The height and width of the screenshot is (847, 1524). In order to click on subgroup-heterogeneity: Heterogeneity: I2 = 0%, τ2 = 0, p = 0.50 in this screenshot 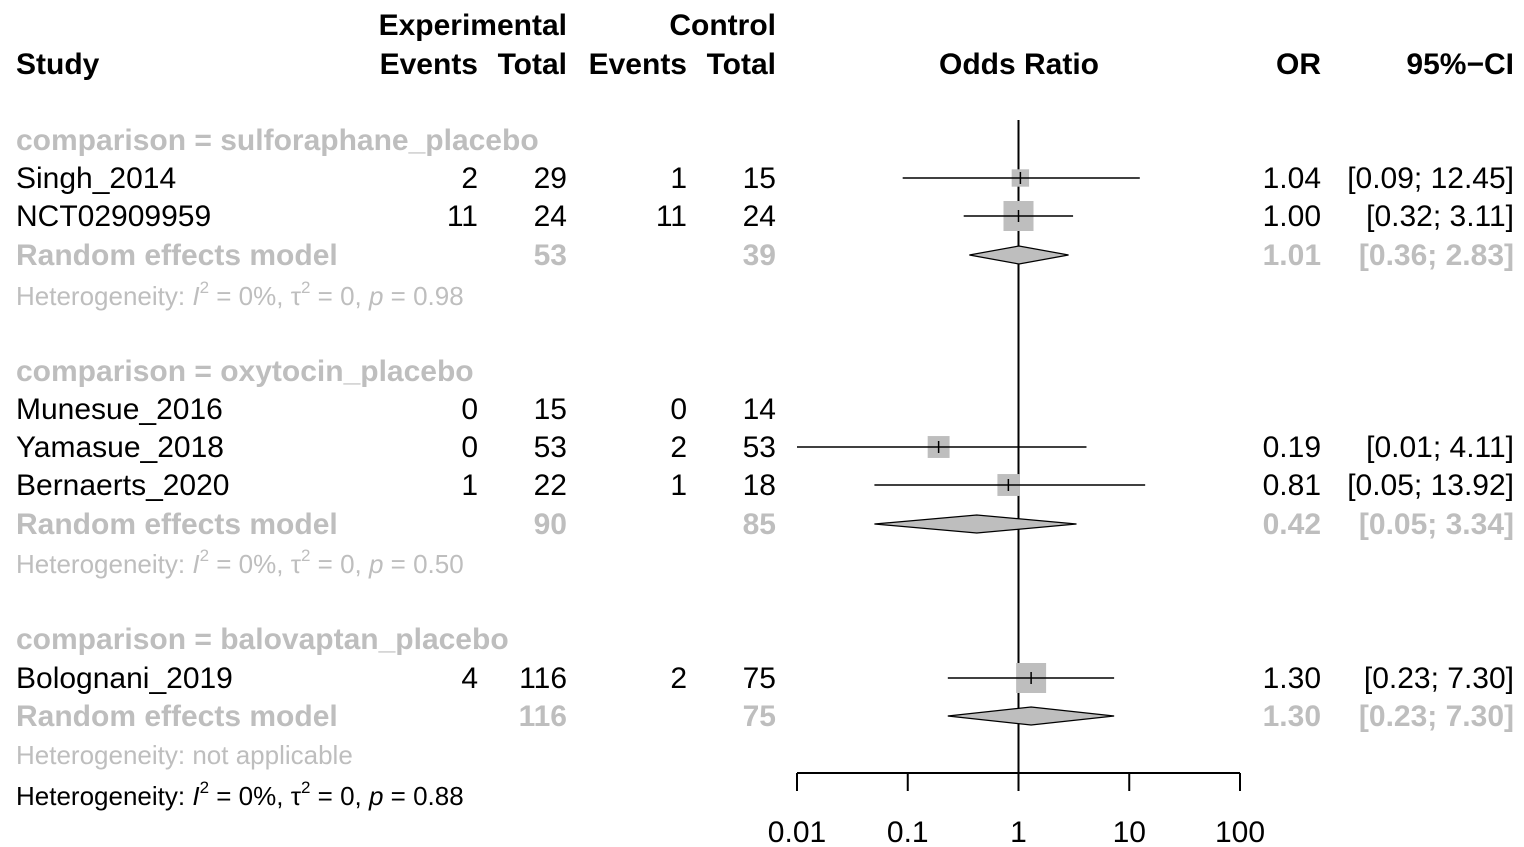, I will do `click(240, 562)`.